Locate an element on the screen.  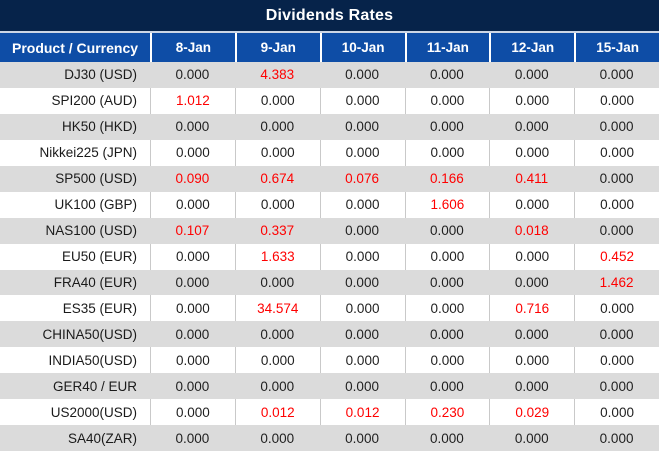
column-header-10-jan: 10-Jan is located at coordinates (362, 47).